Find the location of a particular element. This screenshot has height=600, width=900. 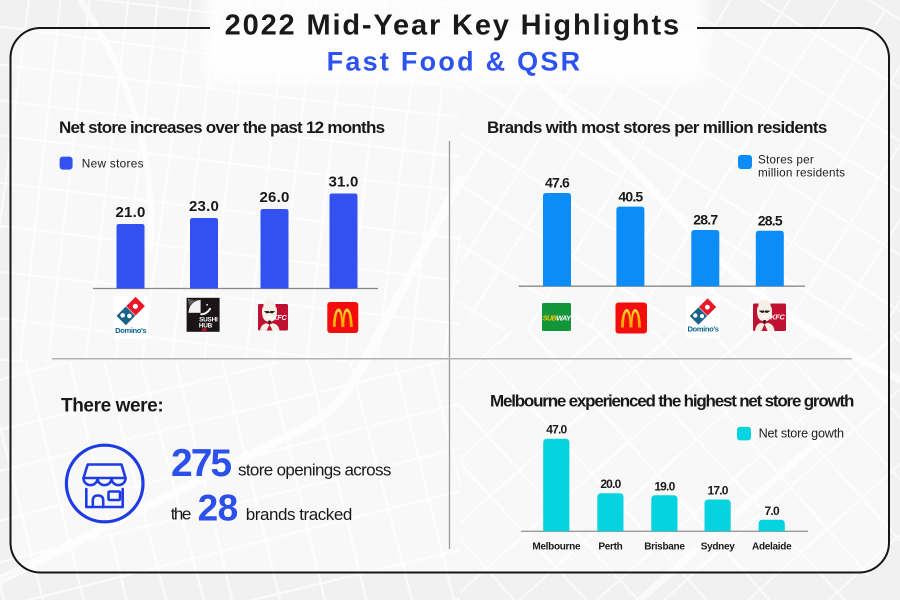

svg-text: 28 is located at coordinates (218, 507).